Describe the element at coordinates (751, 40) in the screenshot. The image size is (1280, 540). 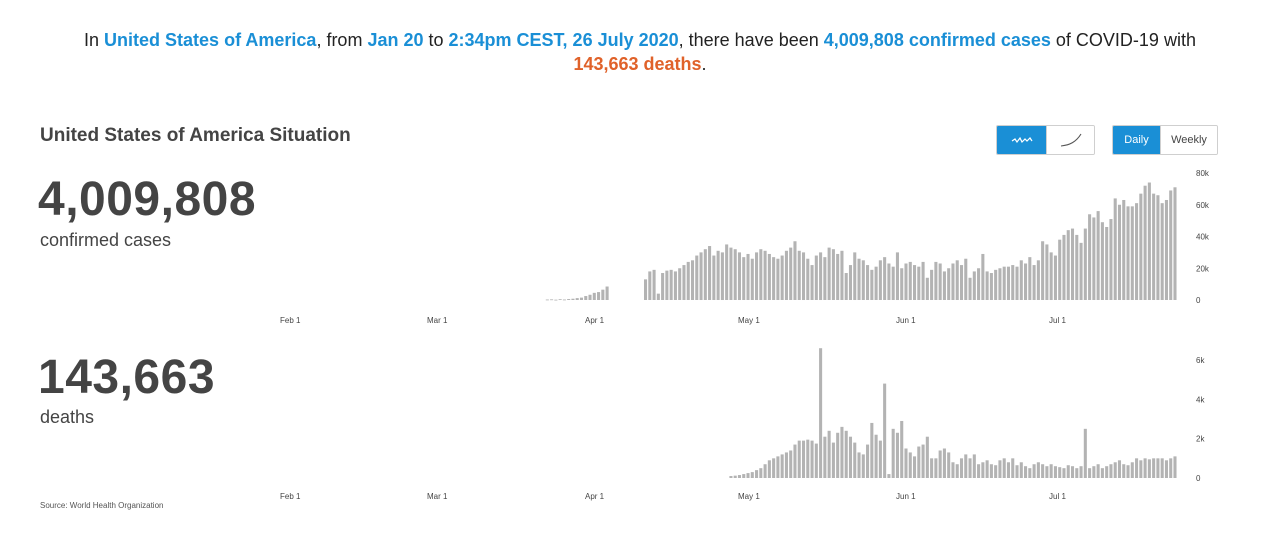
I see `summary-middle: , there have been` at that location.